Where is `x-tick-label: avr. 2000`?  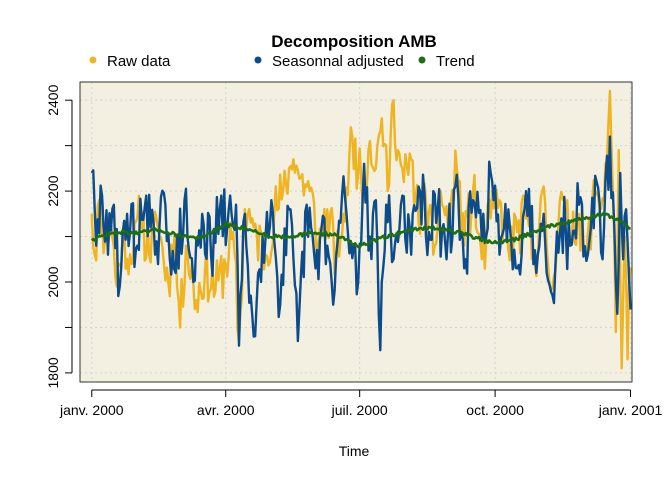 x-tick-label: avr. 2000 is located at coordinates (226, 410).